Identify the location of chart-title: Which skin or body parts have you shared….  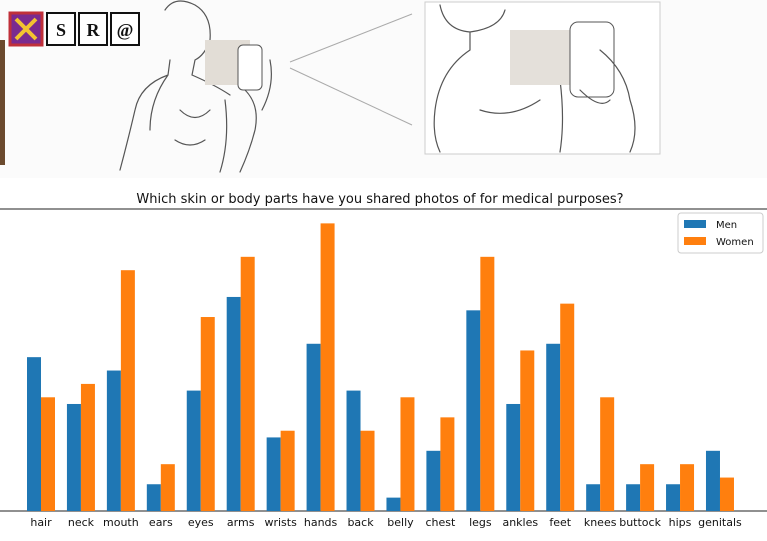
(379, 199).